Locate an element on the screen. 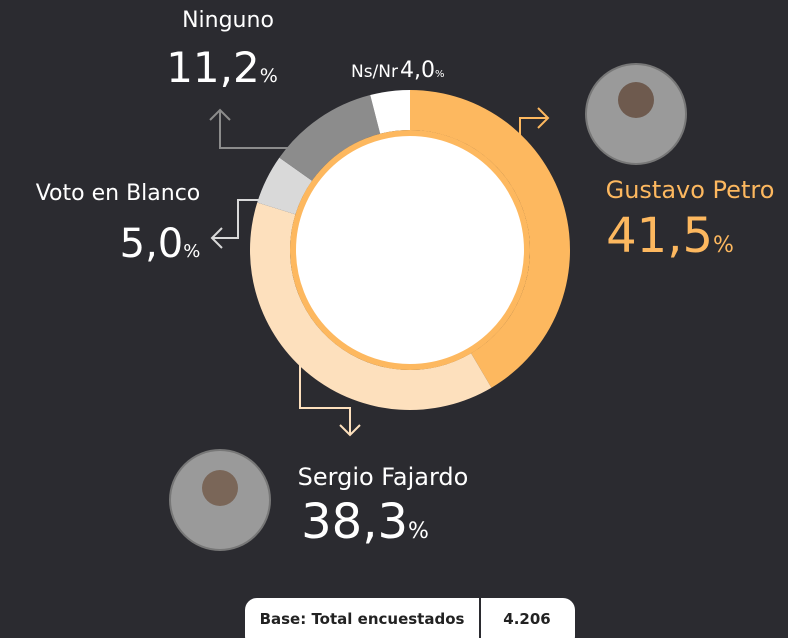  value-number: 41,5 is located at coordinates (659, 236).